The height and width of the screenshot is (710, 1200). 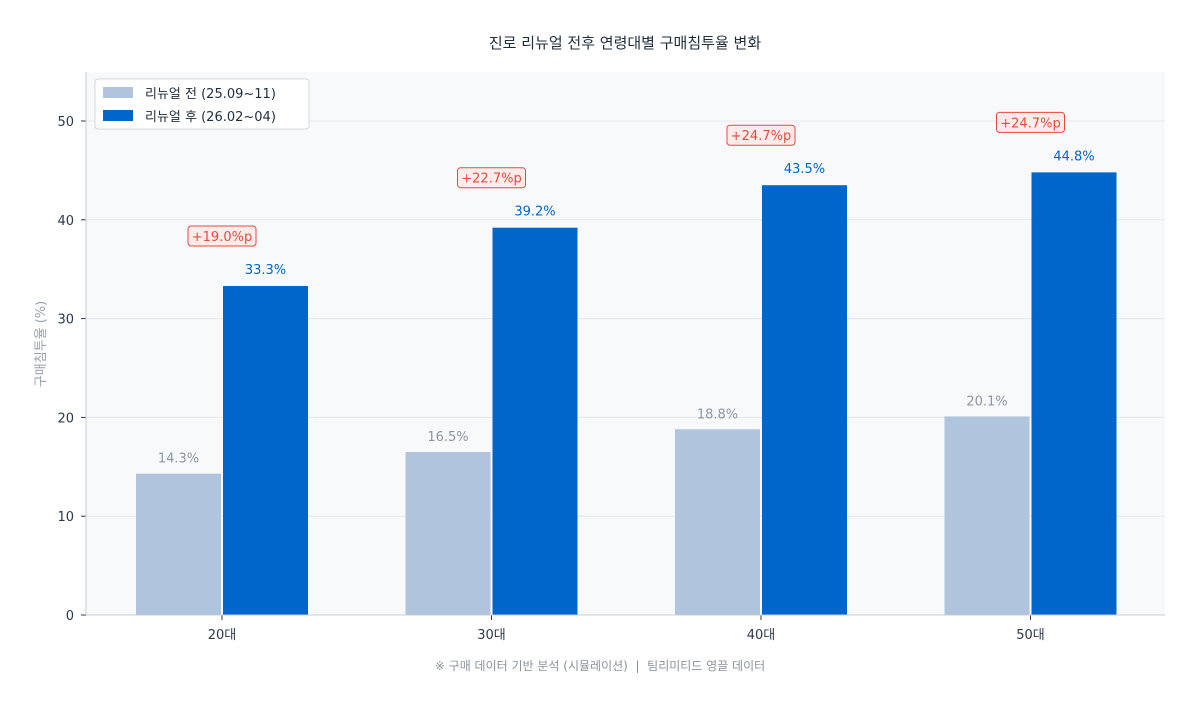 What do you see at coordinates (65, 320) in the screenshot?
I see `y-tick-label: 30` at bounding box center [65, 320].